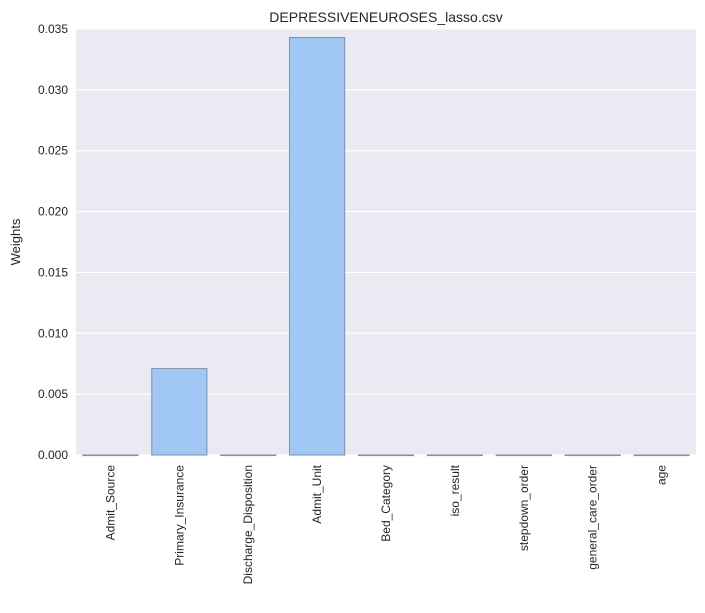  Describe the element at coordinates (110, 503) in the screenshot. I see `x-tick-label: Admit_Source` at that location.